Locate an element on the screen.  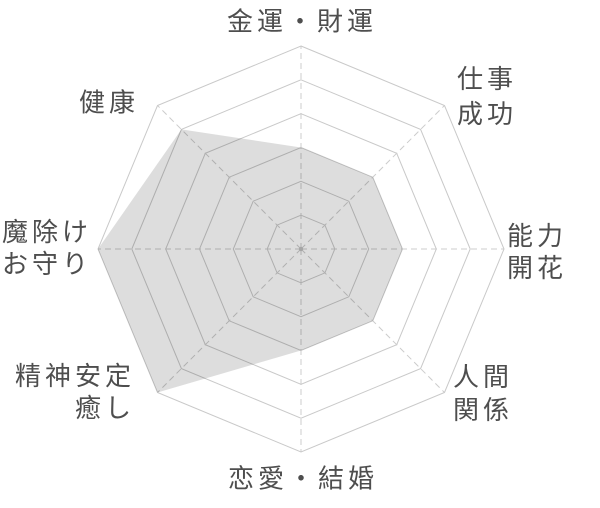
axis-label-text: 仕事 is located at coordinates (487, 79).